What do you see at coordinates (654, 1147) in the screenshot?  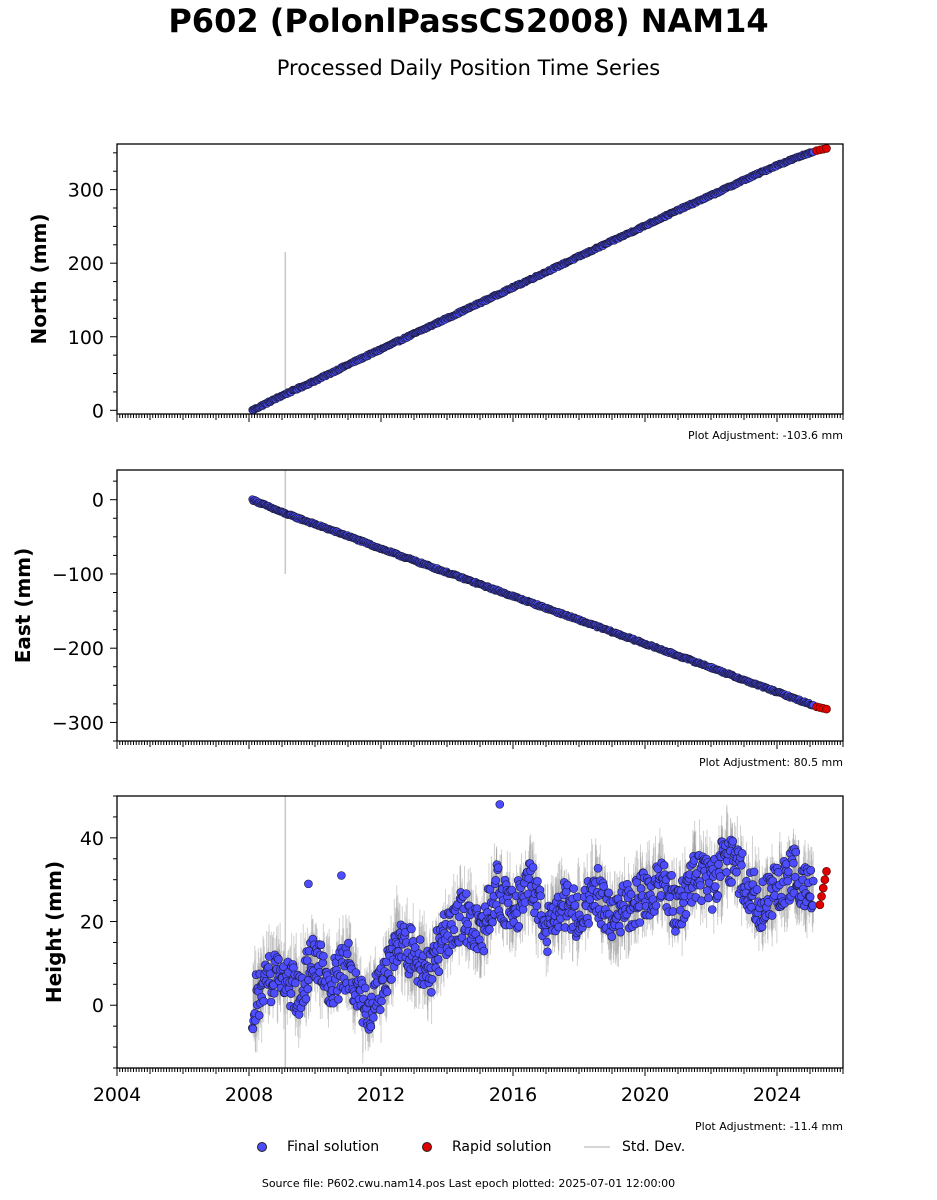 I see `legend-std-label: Std. Dev.` at bounding box center [654, 1147].